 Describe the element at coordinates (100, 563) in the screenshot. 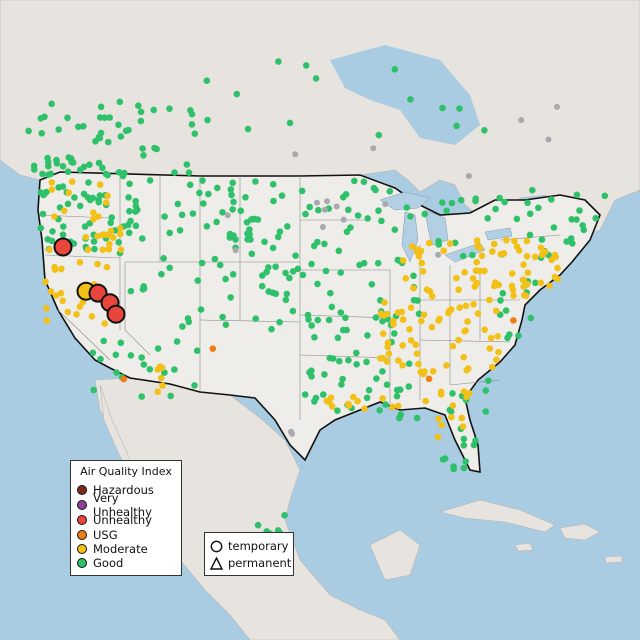

I see `legend-item-good: Good` at that location.